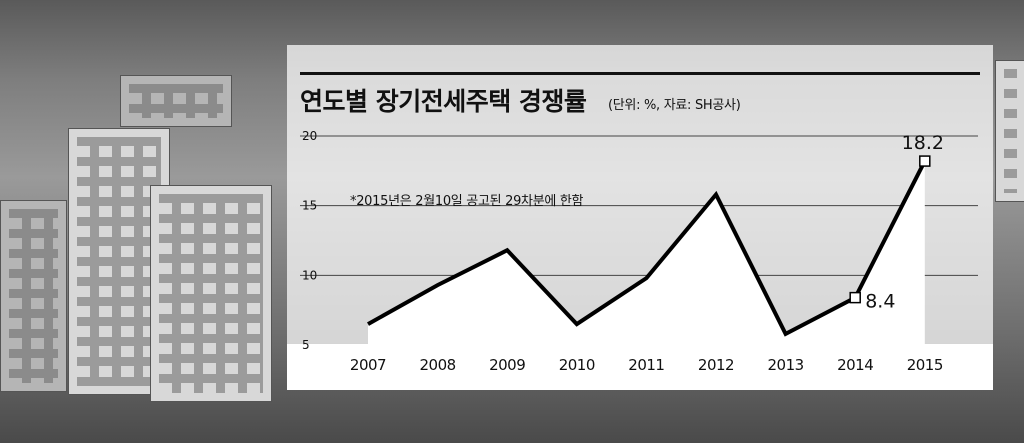  Describe the element at coordinates (309, 240) in the screenshot. I see `y-tick-labels: 5 10 15 20` at that location.